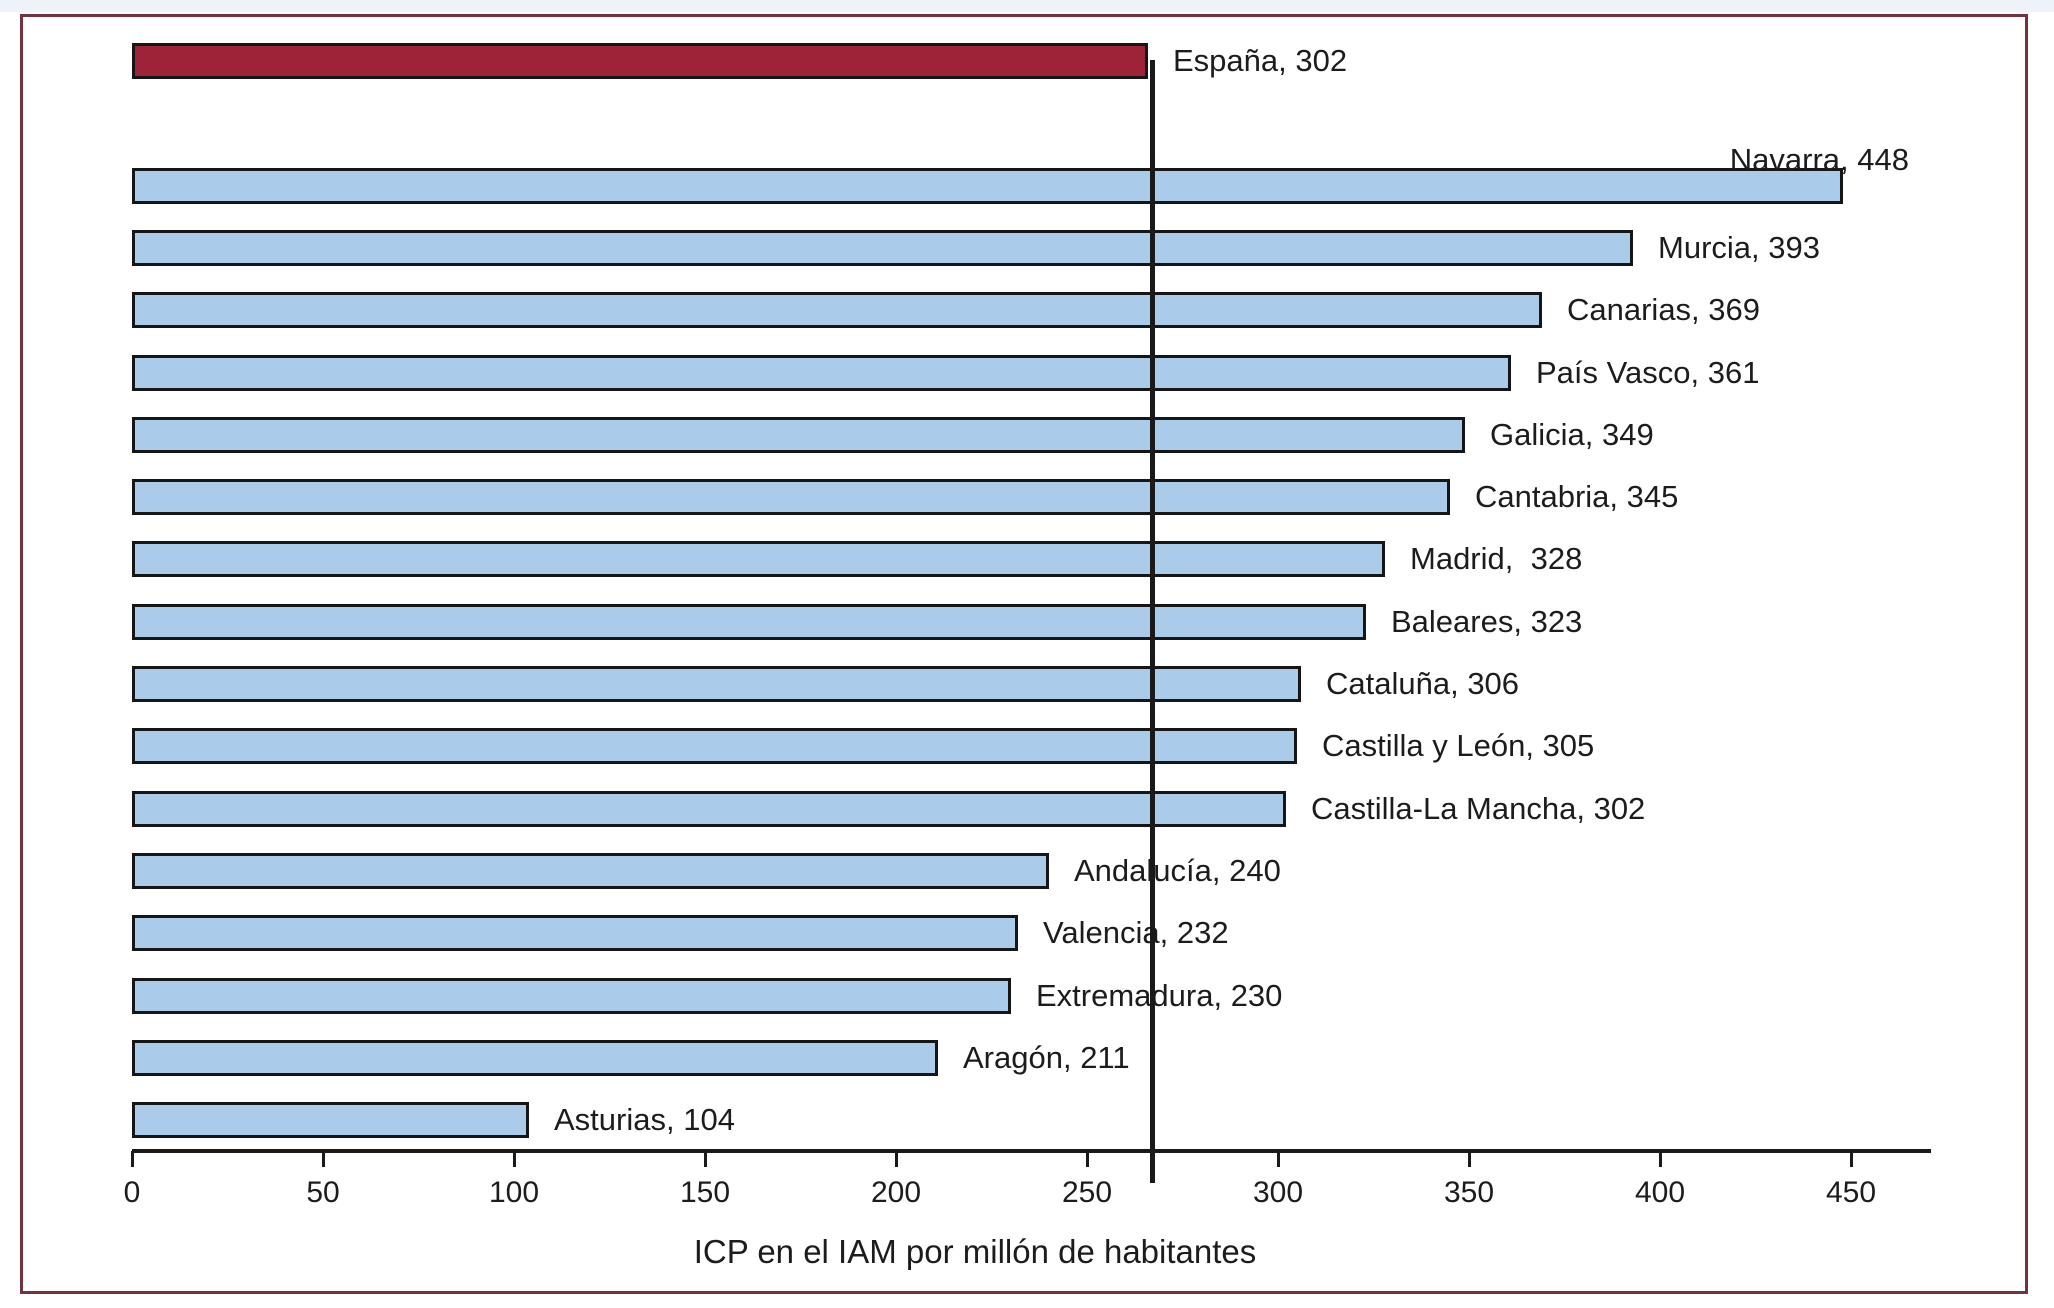 This screenshot has height=1308, width=2054. Describe the element at coordinates (1851, 1192) in the screenshot. I see `x-tick-label-450: 450` at that location.